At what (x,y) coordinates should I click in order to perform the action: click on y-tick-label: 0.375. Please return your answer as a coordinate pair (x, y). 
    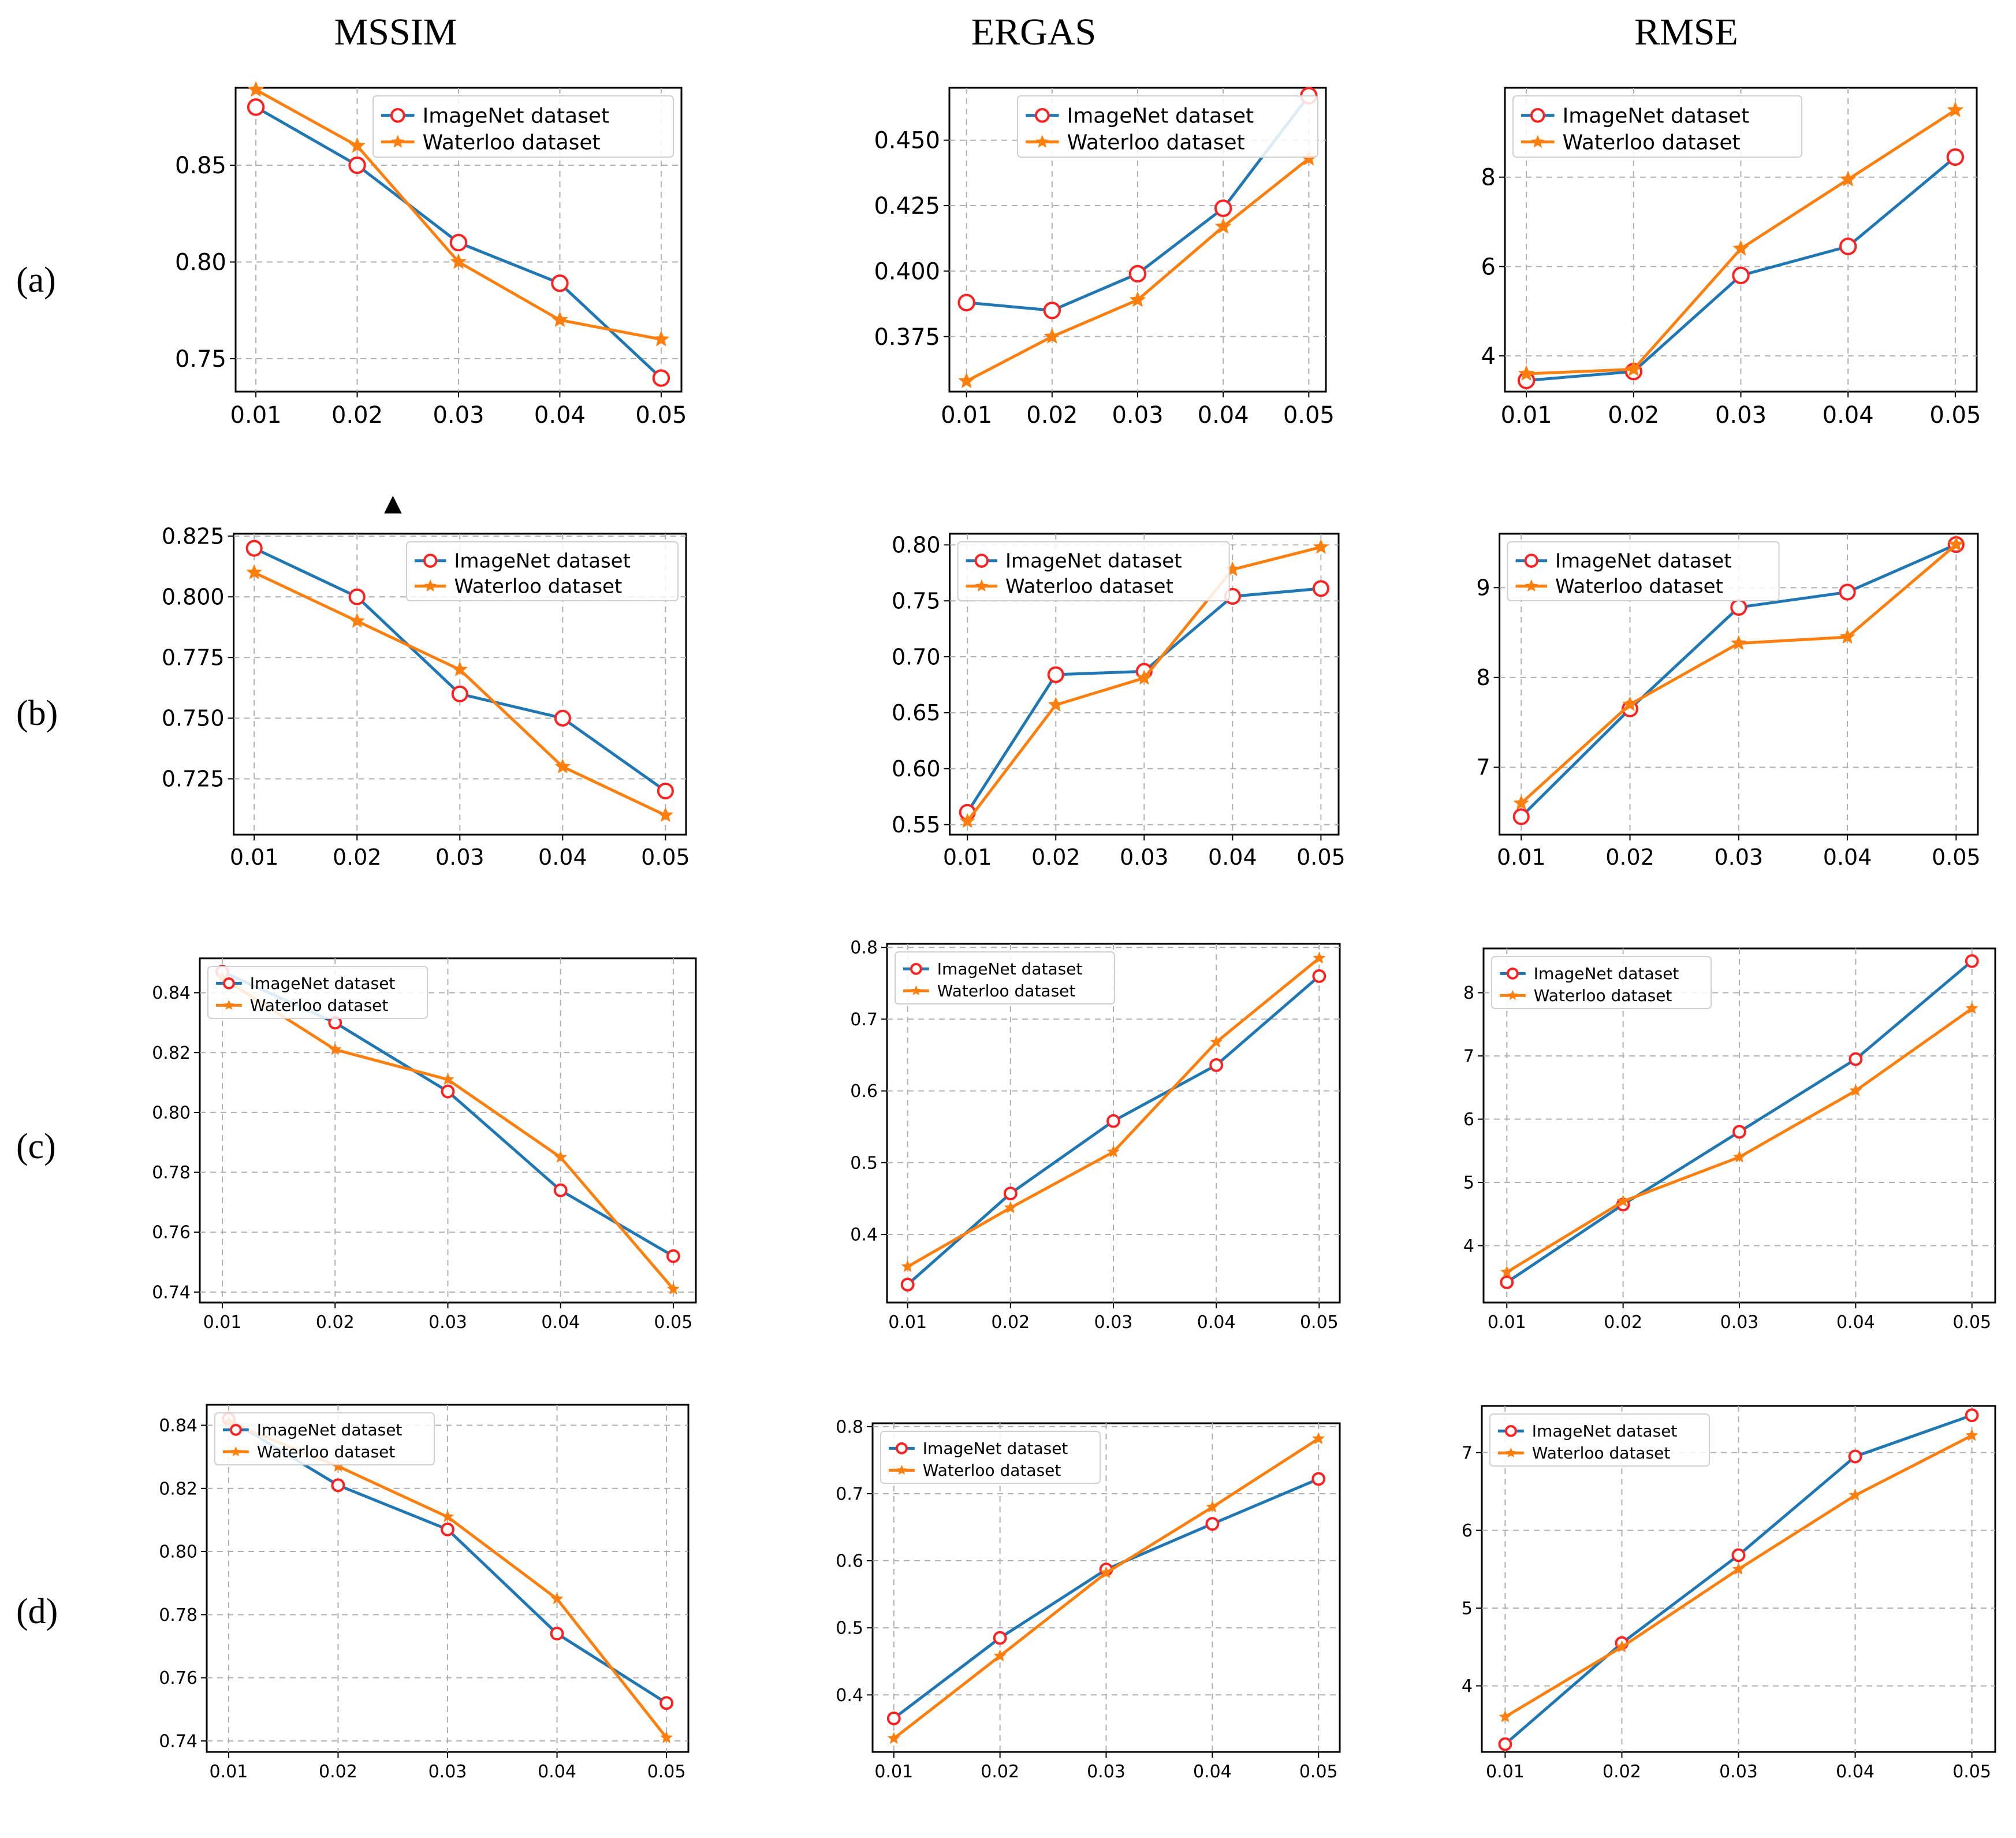
    Looking at the image, I should click on (907, 337).